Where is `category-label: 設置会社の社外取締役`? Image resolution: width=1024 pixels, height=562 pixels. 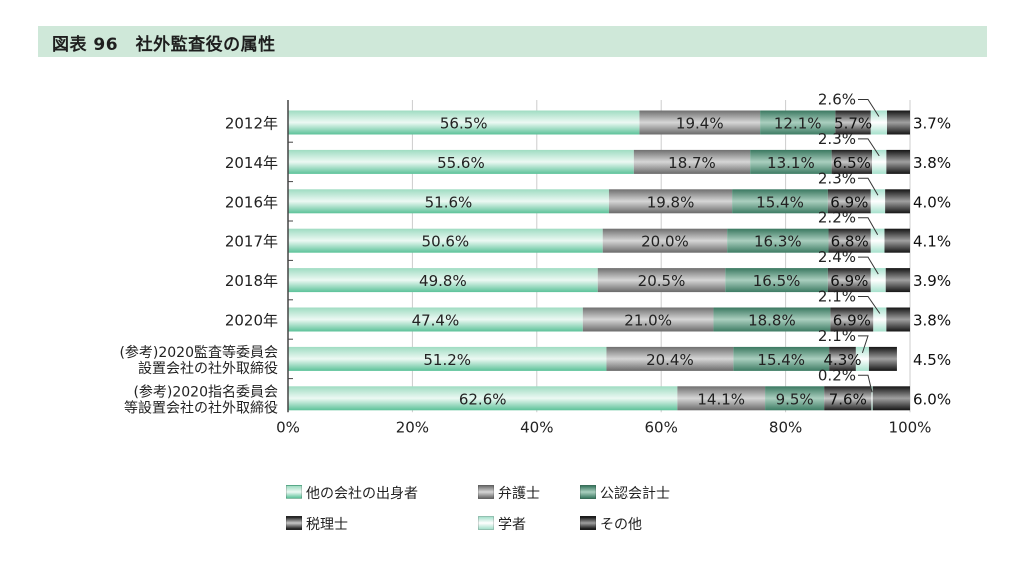 category-label: 設置会社の社外取締役 is located at coordinates (208, 368).